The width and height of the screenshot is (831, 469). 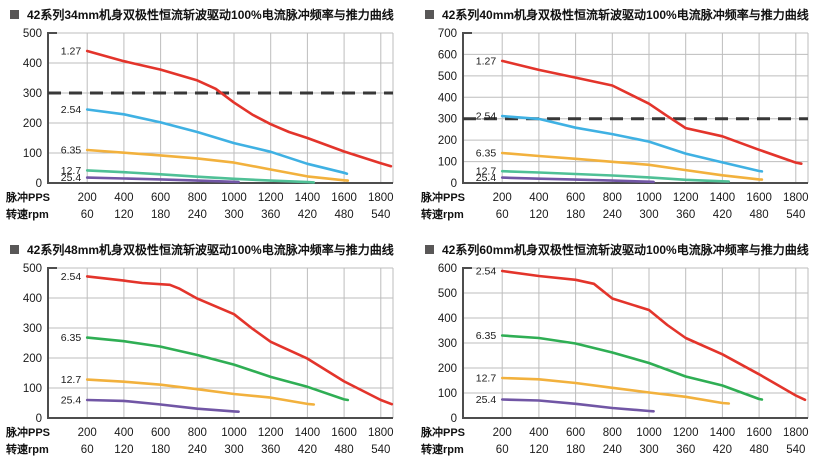 What do you see at coordinates (447, 34) in the screenshot?
I see `y-tick-label: 700` at bounding box center [447, 34].